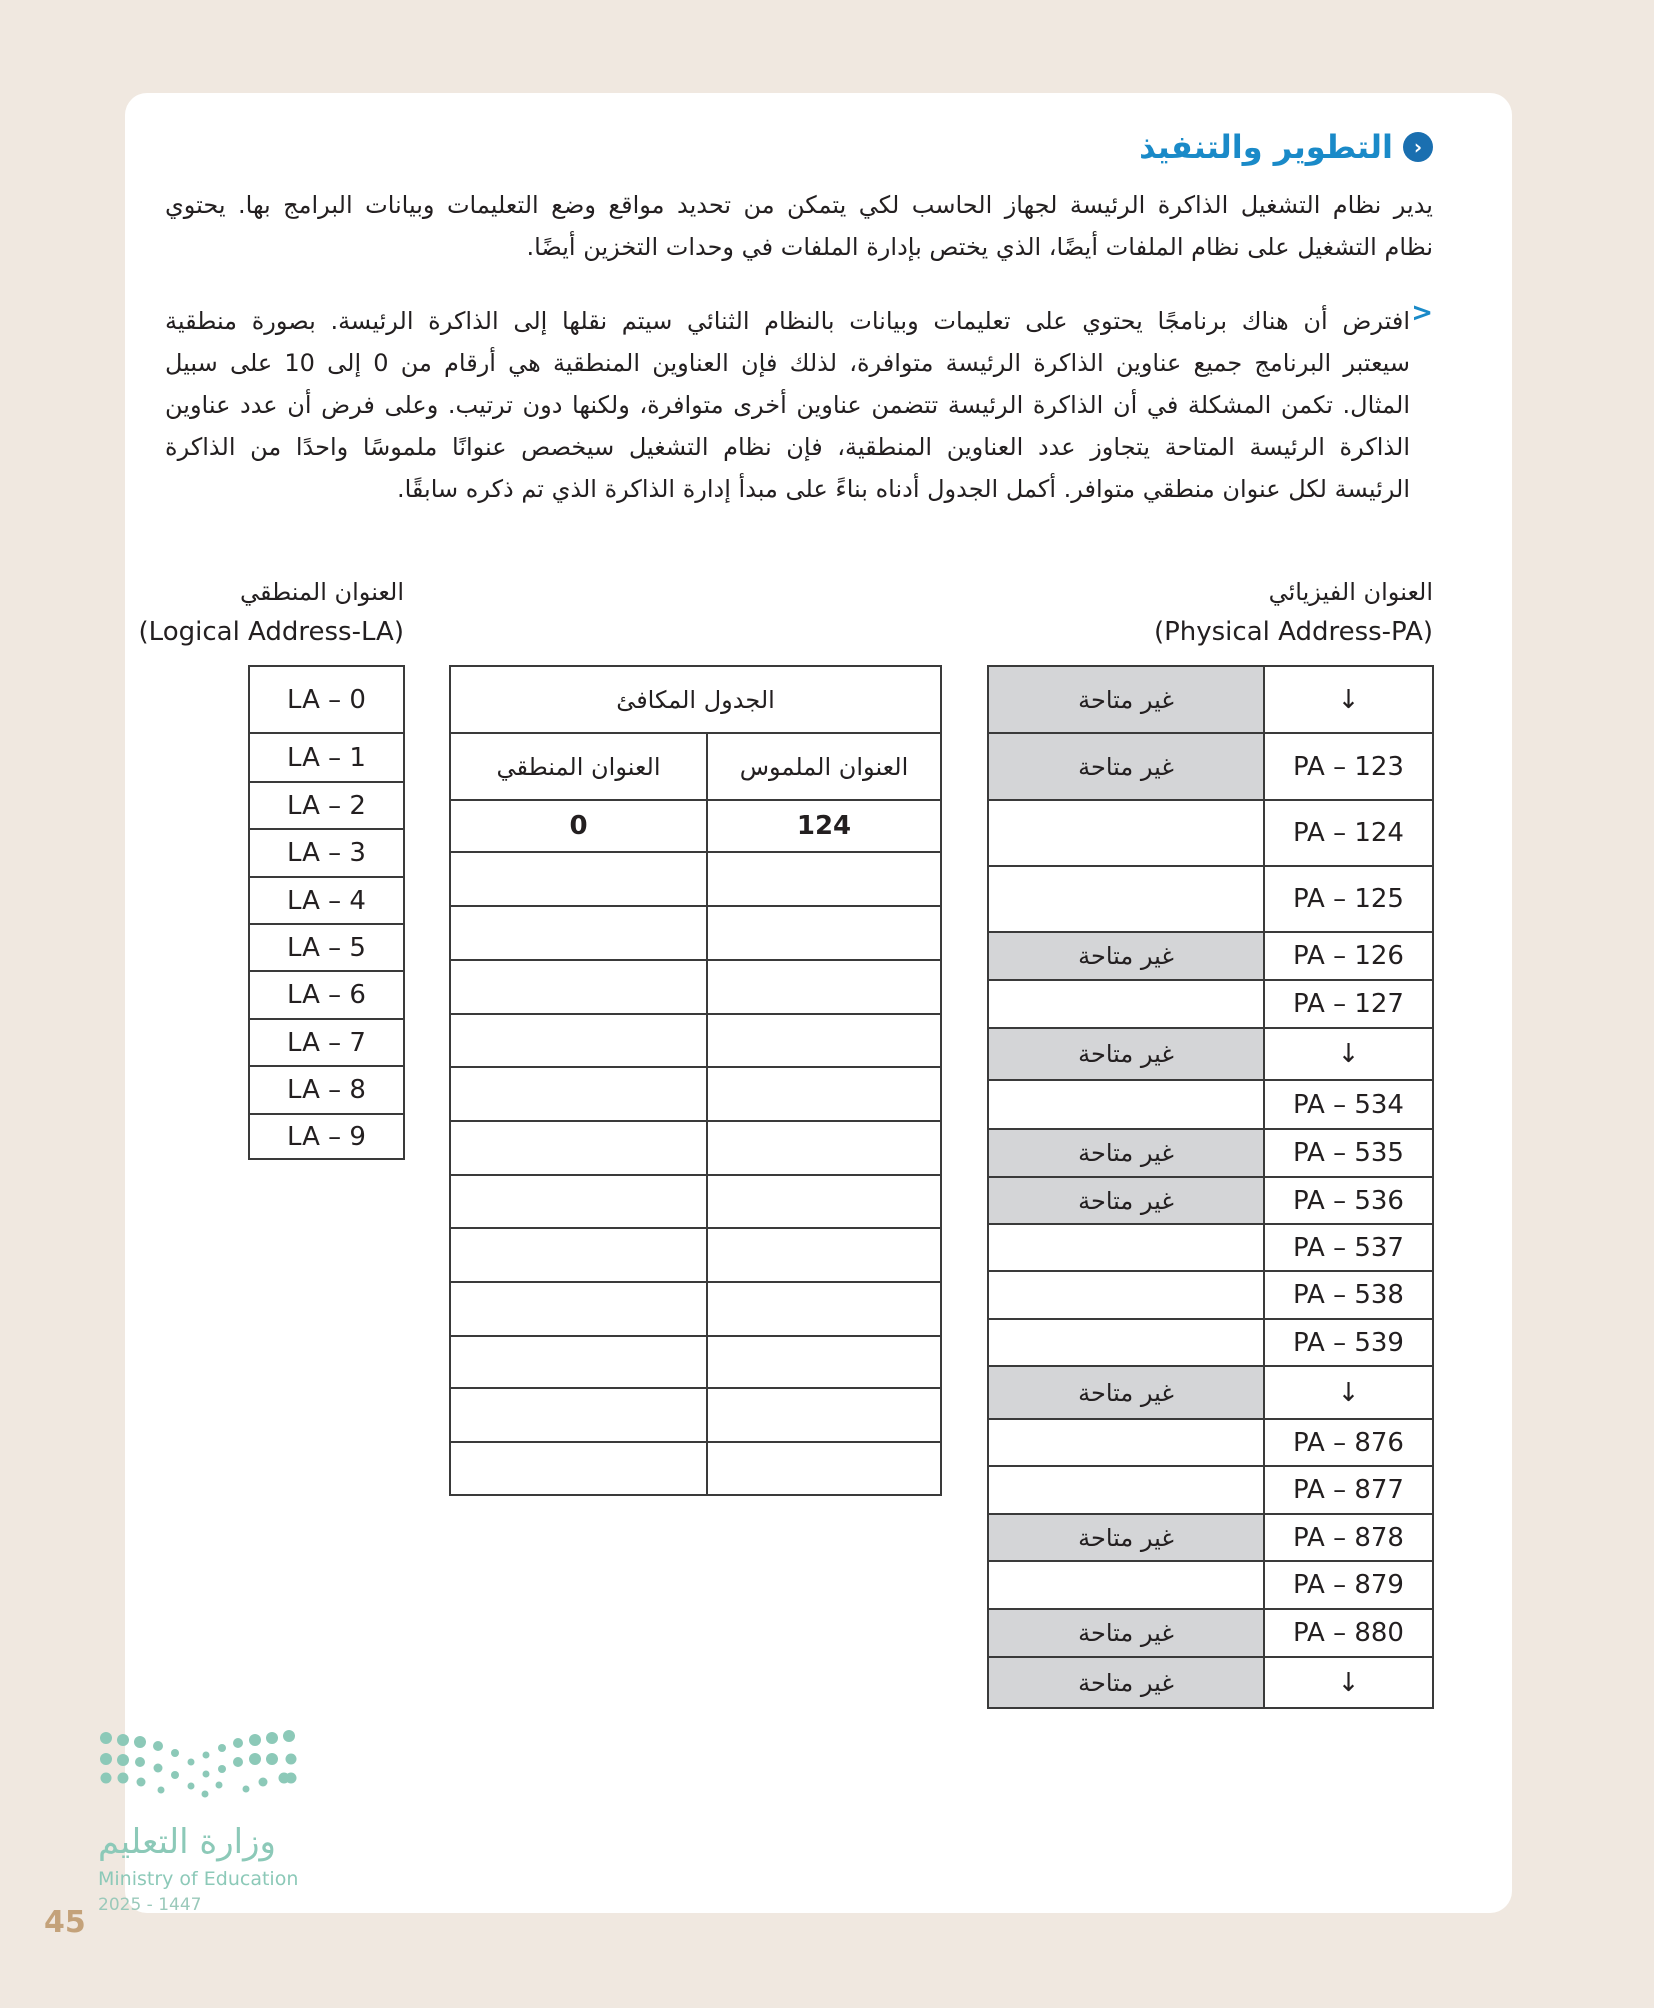  I want to click on logical-address-cell: LA – 9, so click(326, 1136).